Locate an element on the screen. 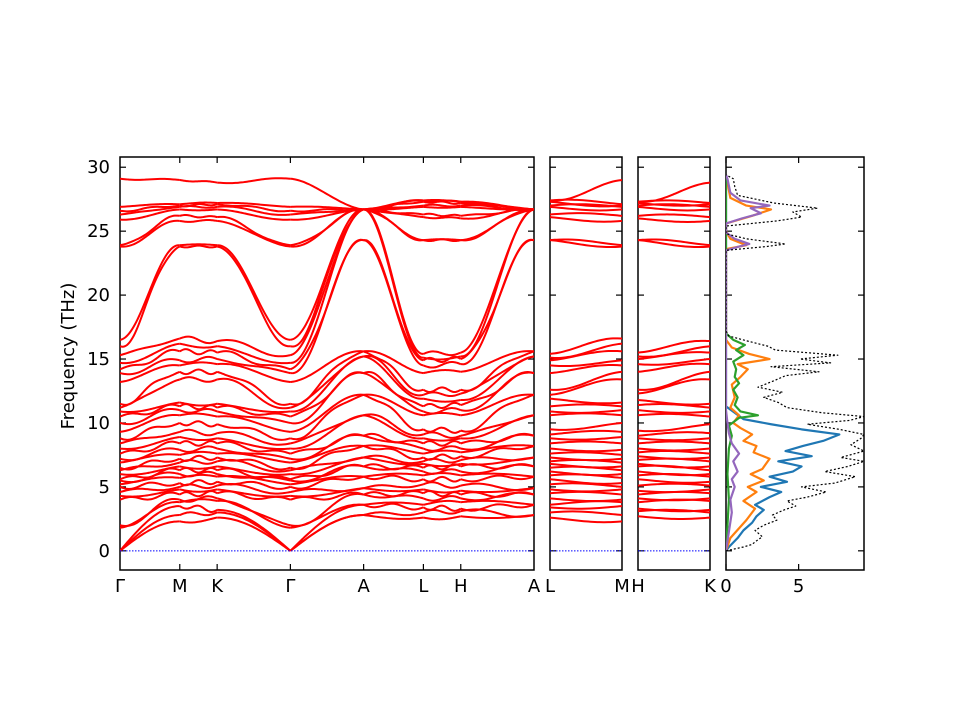  y-tick-label: 30 is located at coordinates (98, 167).